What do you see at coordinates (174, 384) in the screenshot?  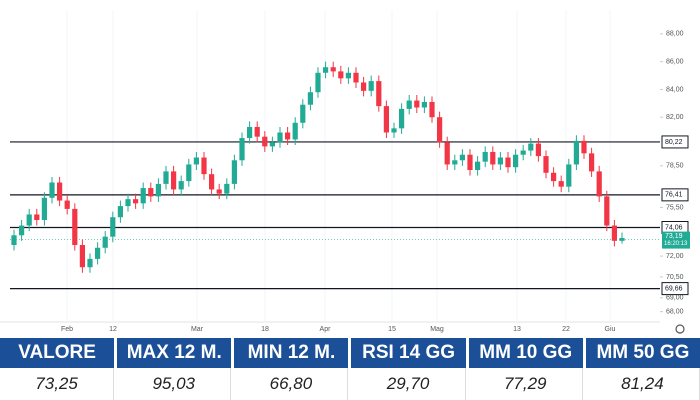 I see `table-value: 95,03` at bounding box center [174, 384].